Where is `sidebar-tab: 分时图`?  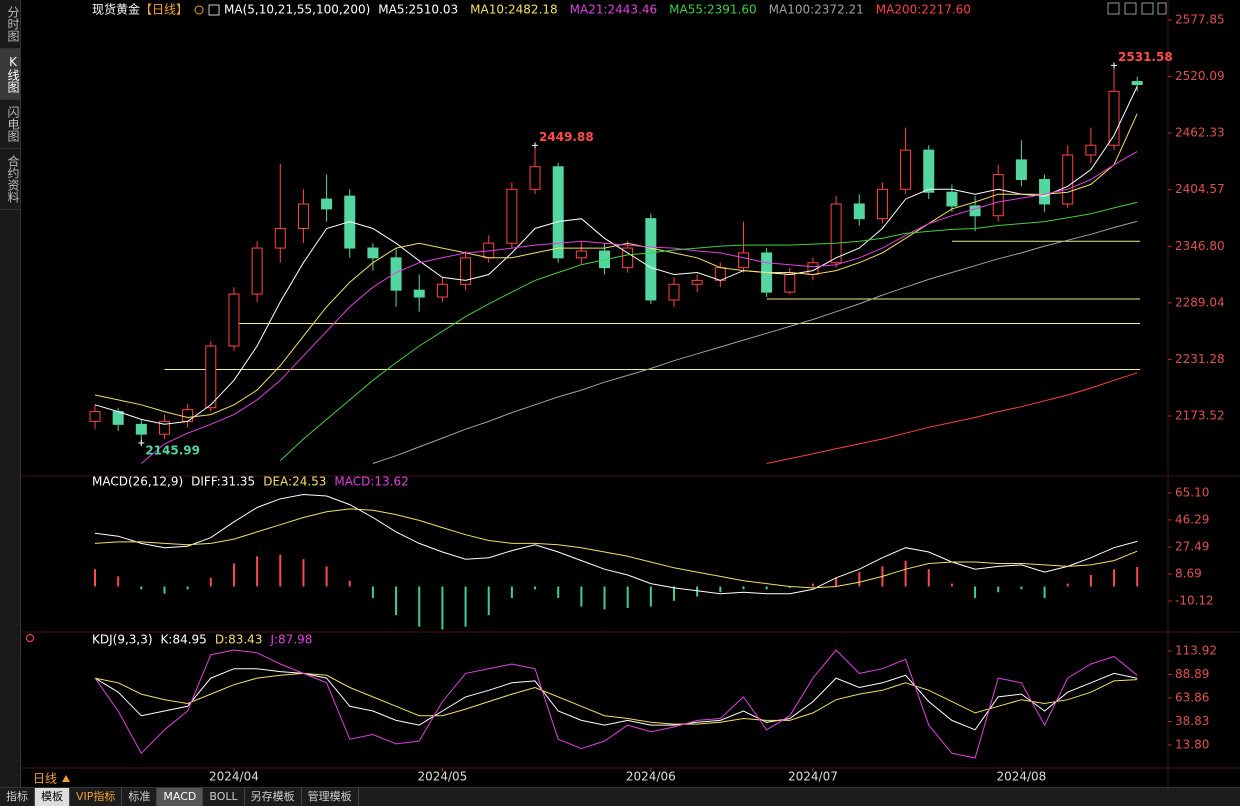
sidebar-tab: 分时图 is located at coordinates (10, 24).